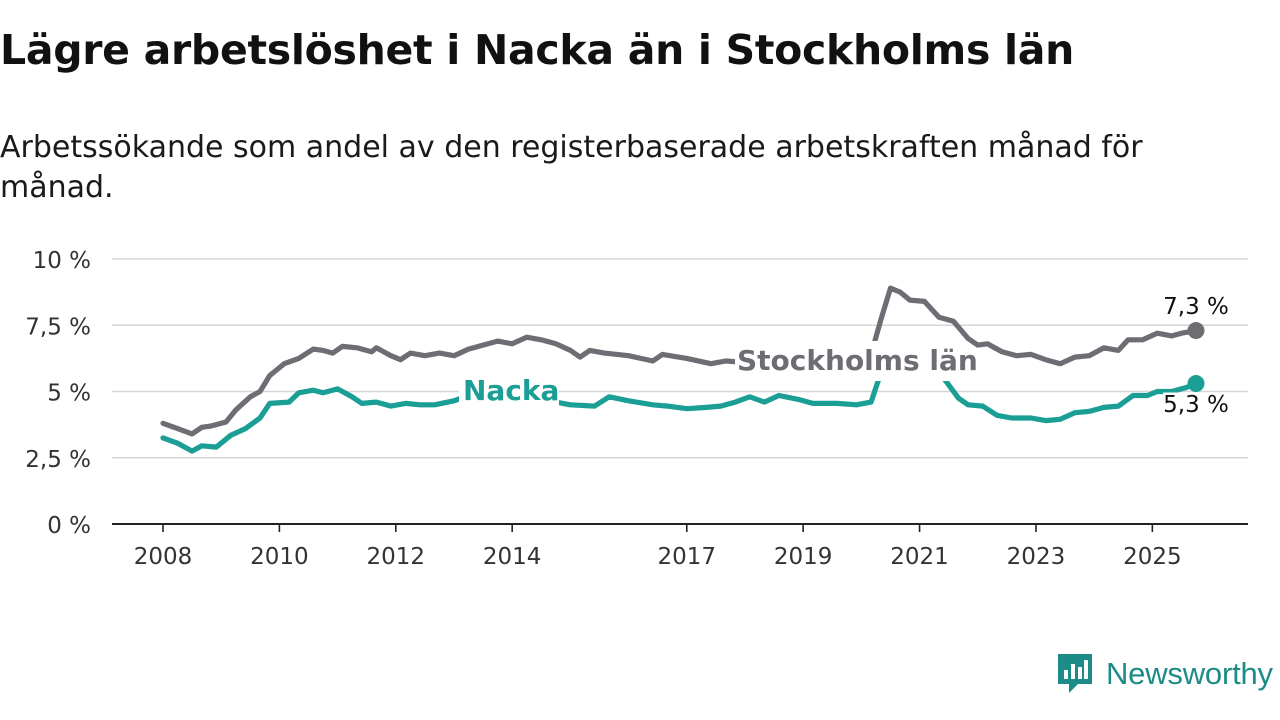 The height and width of the screenshot is (720, 1280). What do you see at coordinates (58, 327) in the screenshot?
I see `y-tick-label: 7,5 %` at bounding box center [58, 327].